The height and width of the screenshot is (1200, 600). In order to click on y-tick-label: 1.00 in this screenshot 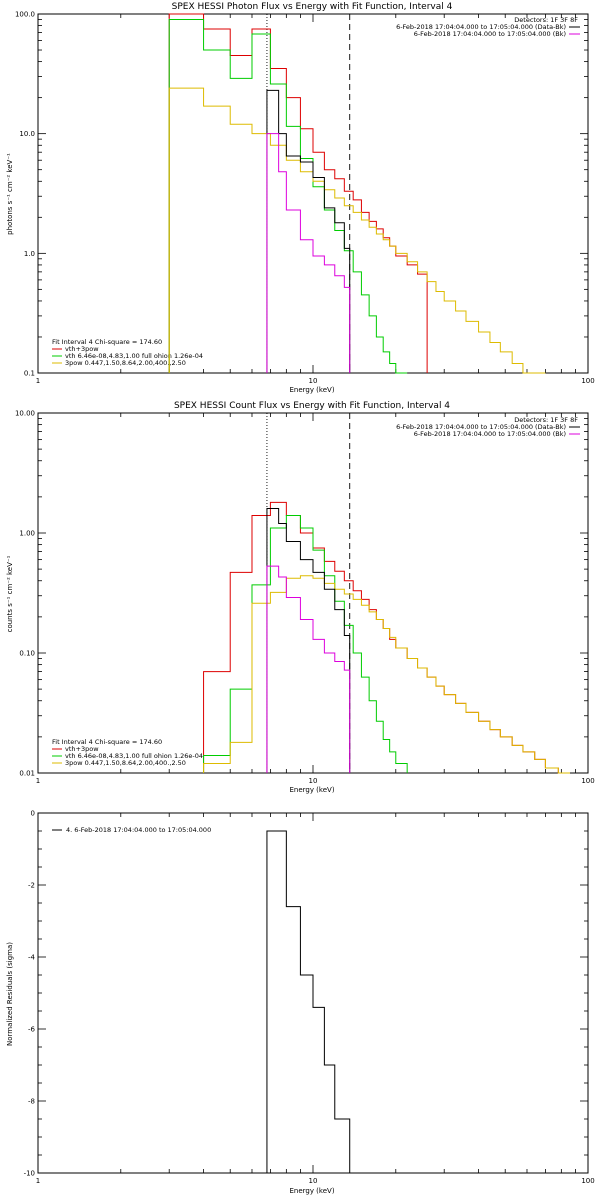, I will do `click(27, 534)`.